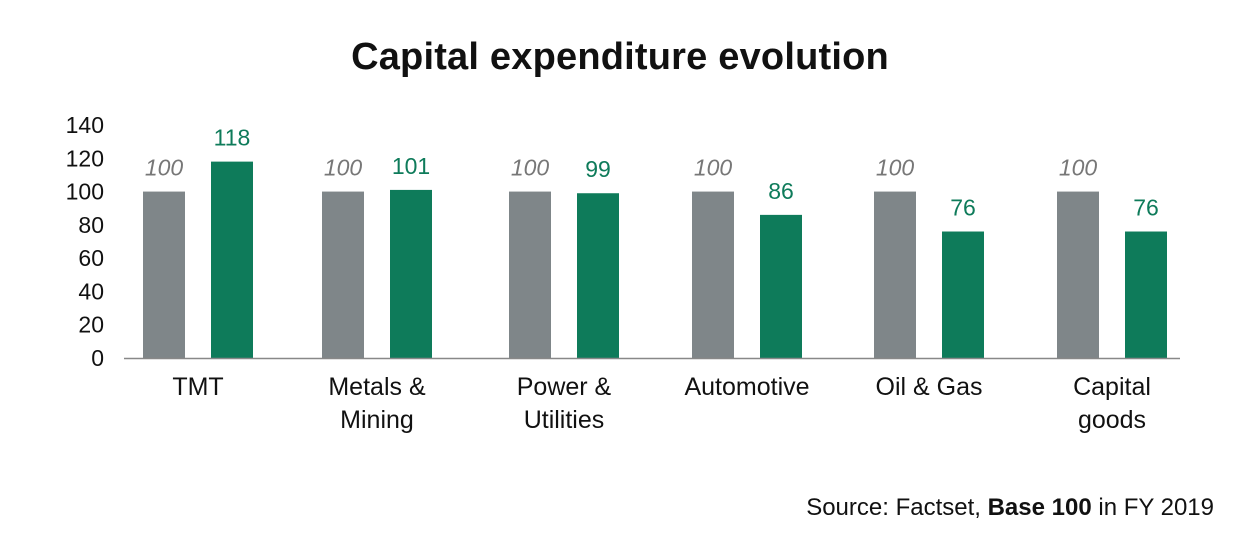 This screenshot has height=548, width=1240. I want to click on y-tick-label: 0, so click(97, 358).